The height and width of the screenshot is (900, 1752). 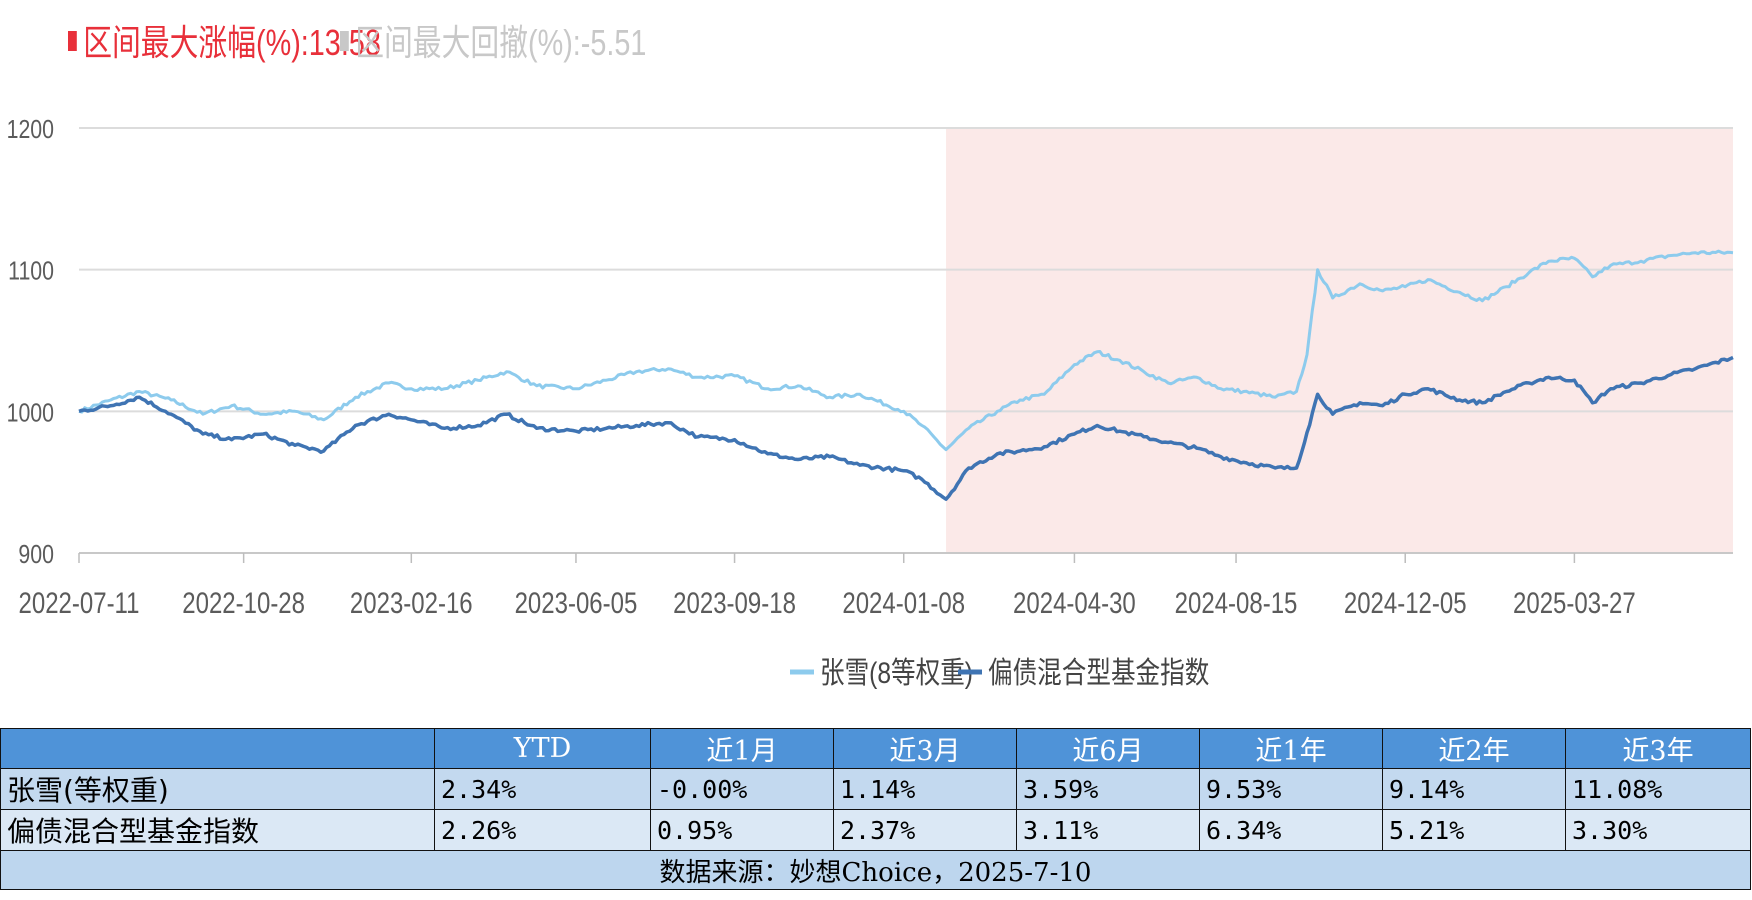 What do you see at coordinates (742, 748) in the screenshot?
I see `table-header-cell: 近1月` at bounding box center [742, 748].